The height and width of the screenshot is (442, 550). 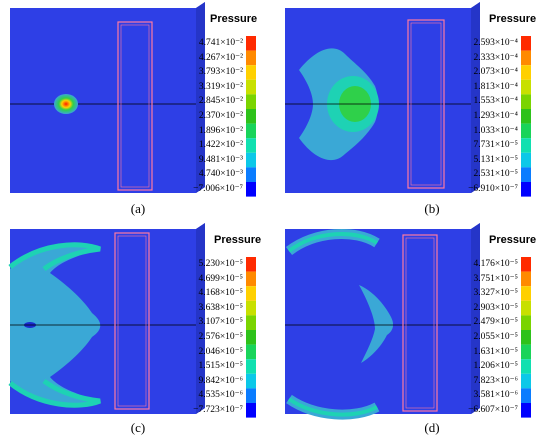 What do you see at coordinates (238, 240) in the screenshot?
I see `legend-title-c: Pressure` at bounding box center [238, 240].